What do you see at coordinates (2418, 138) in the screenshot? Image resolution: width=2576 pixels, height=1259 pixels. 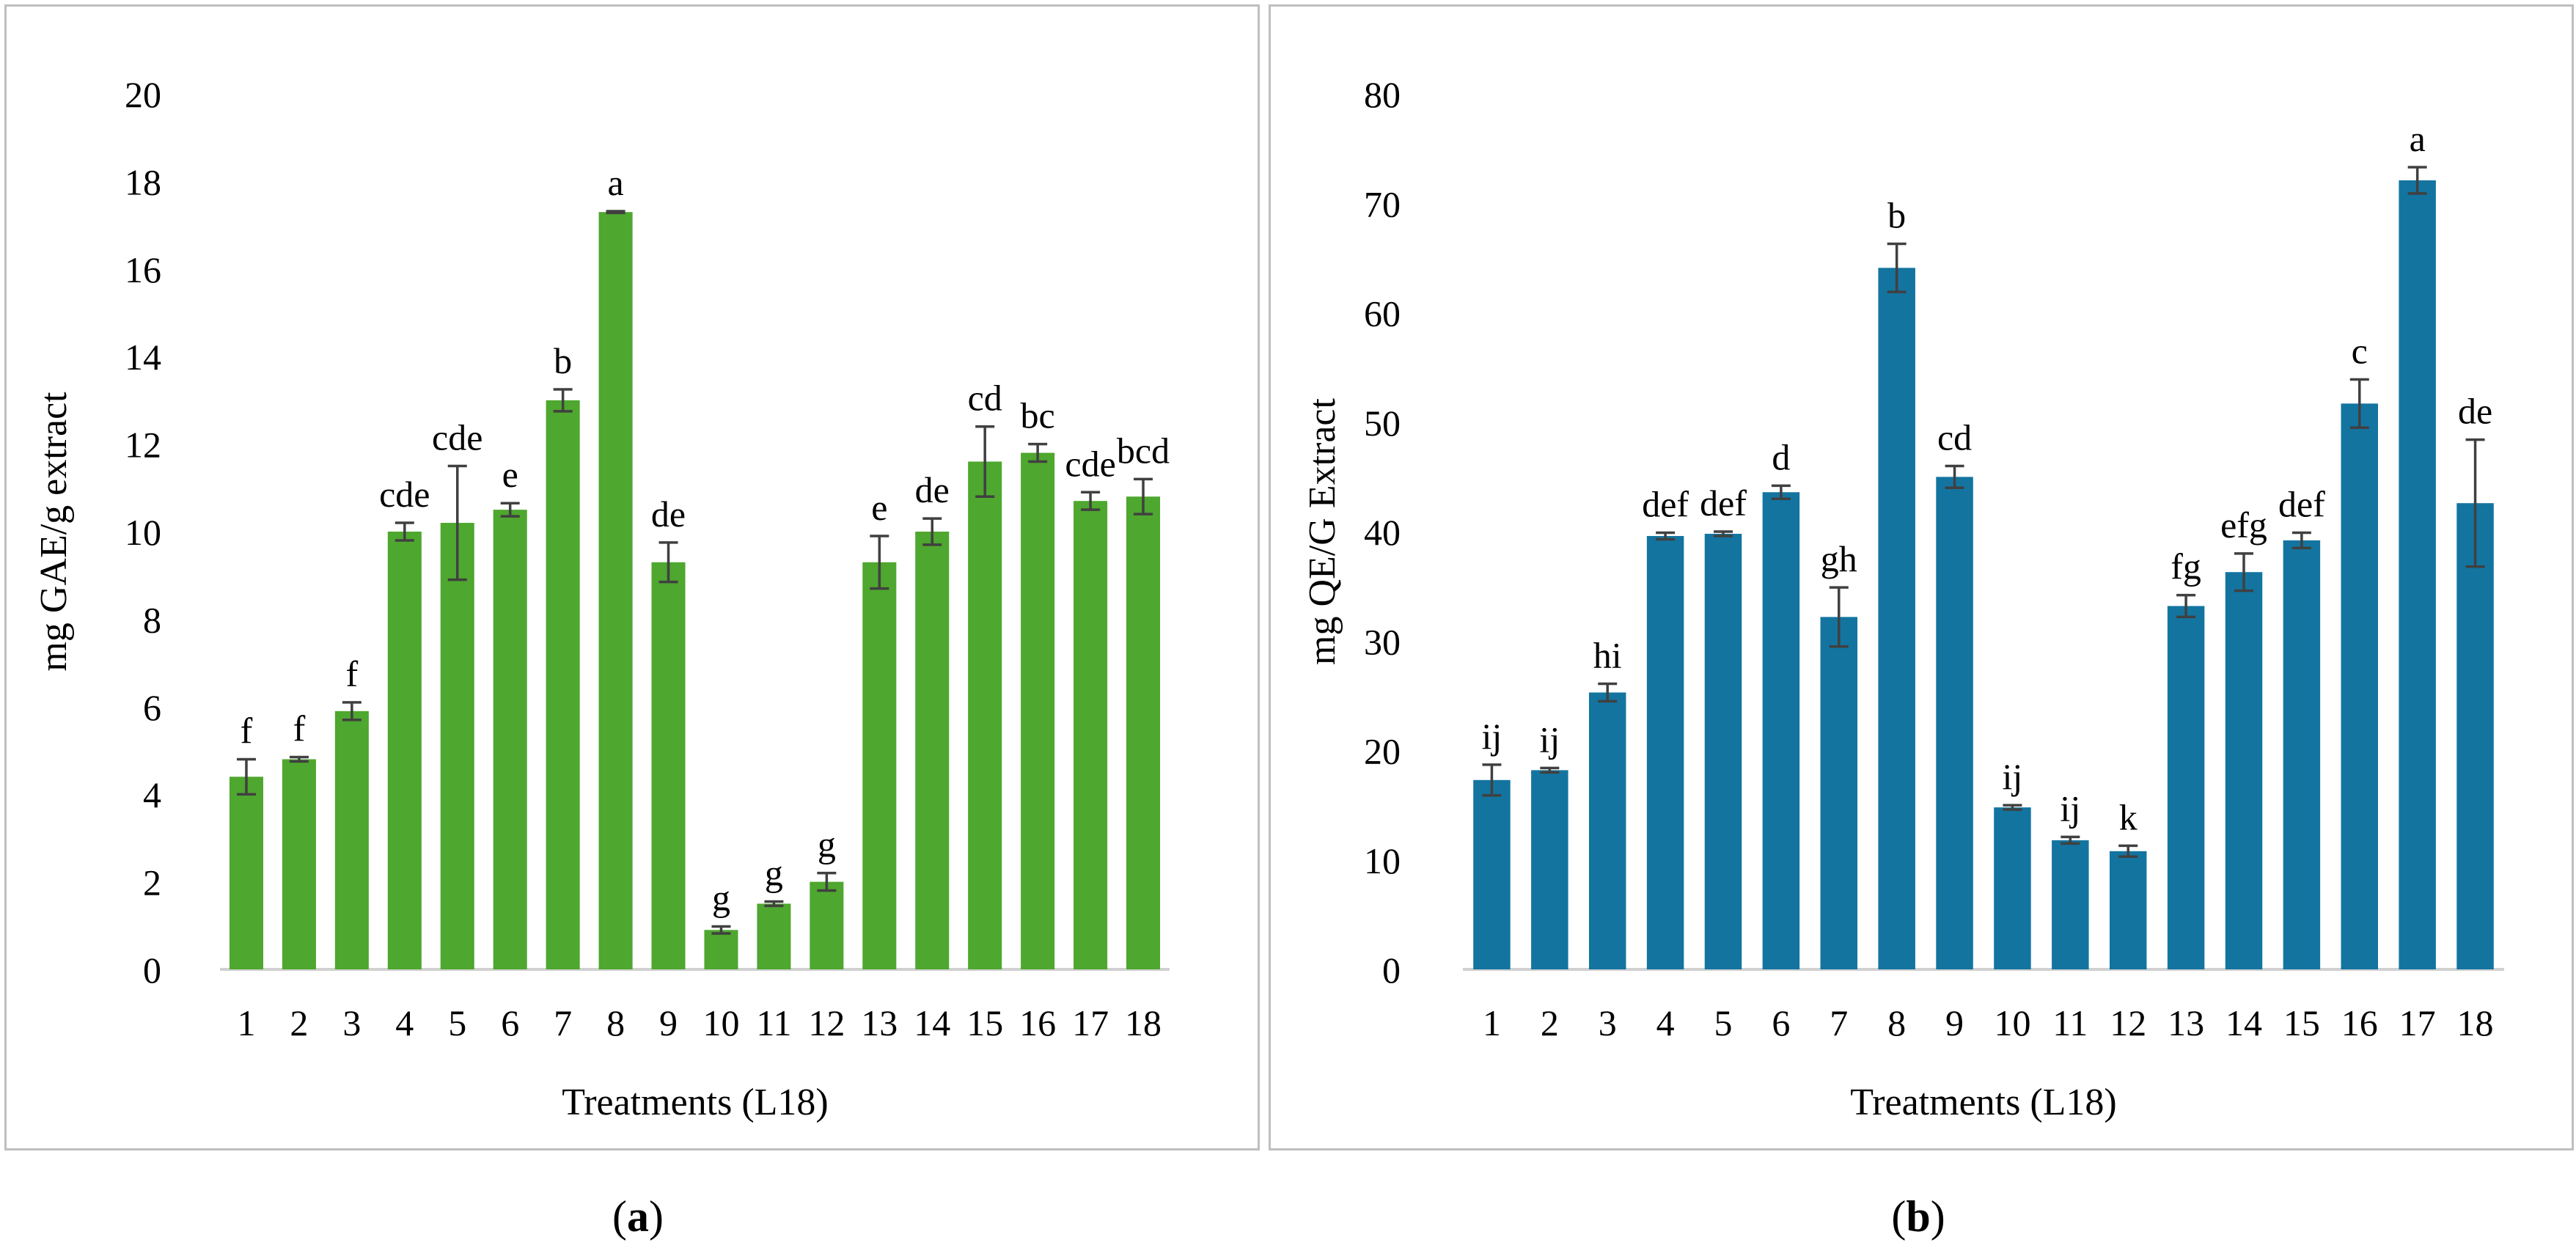 I see `chart-b-significance-label: a` at bounding box center [2418, 138].